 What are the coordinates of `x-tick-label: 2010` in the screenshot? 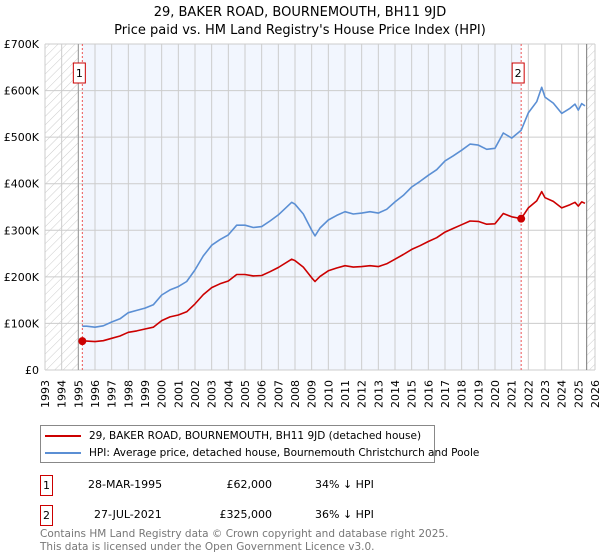 It's located at (328, 394).